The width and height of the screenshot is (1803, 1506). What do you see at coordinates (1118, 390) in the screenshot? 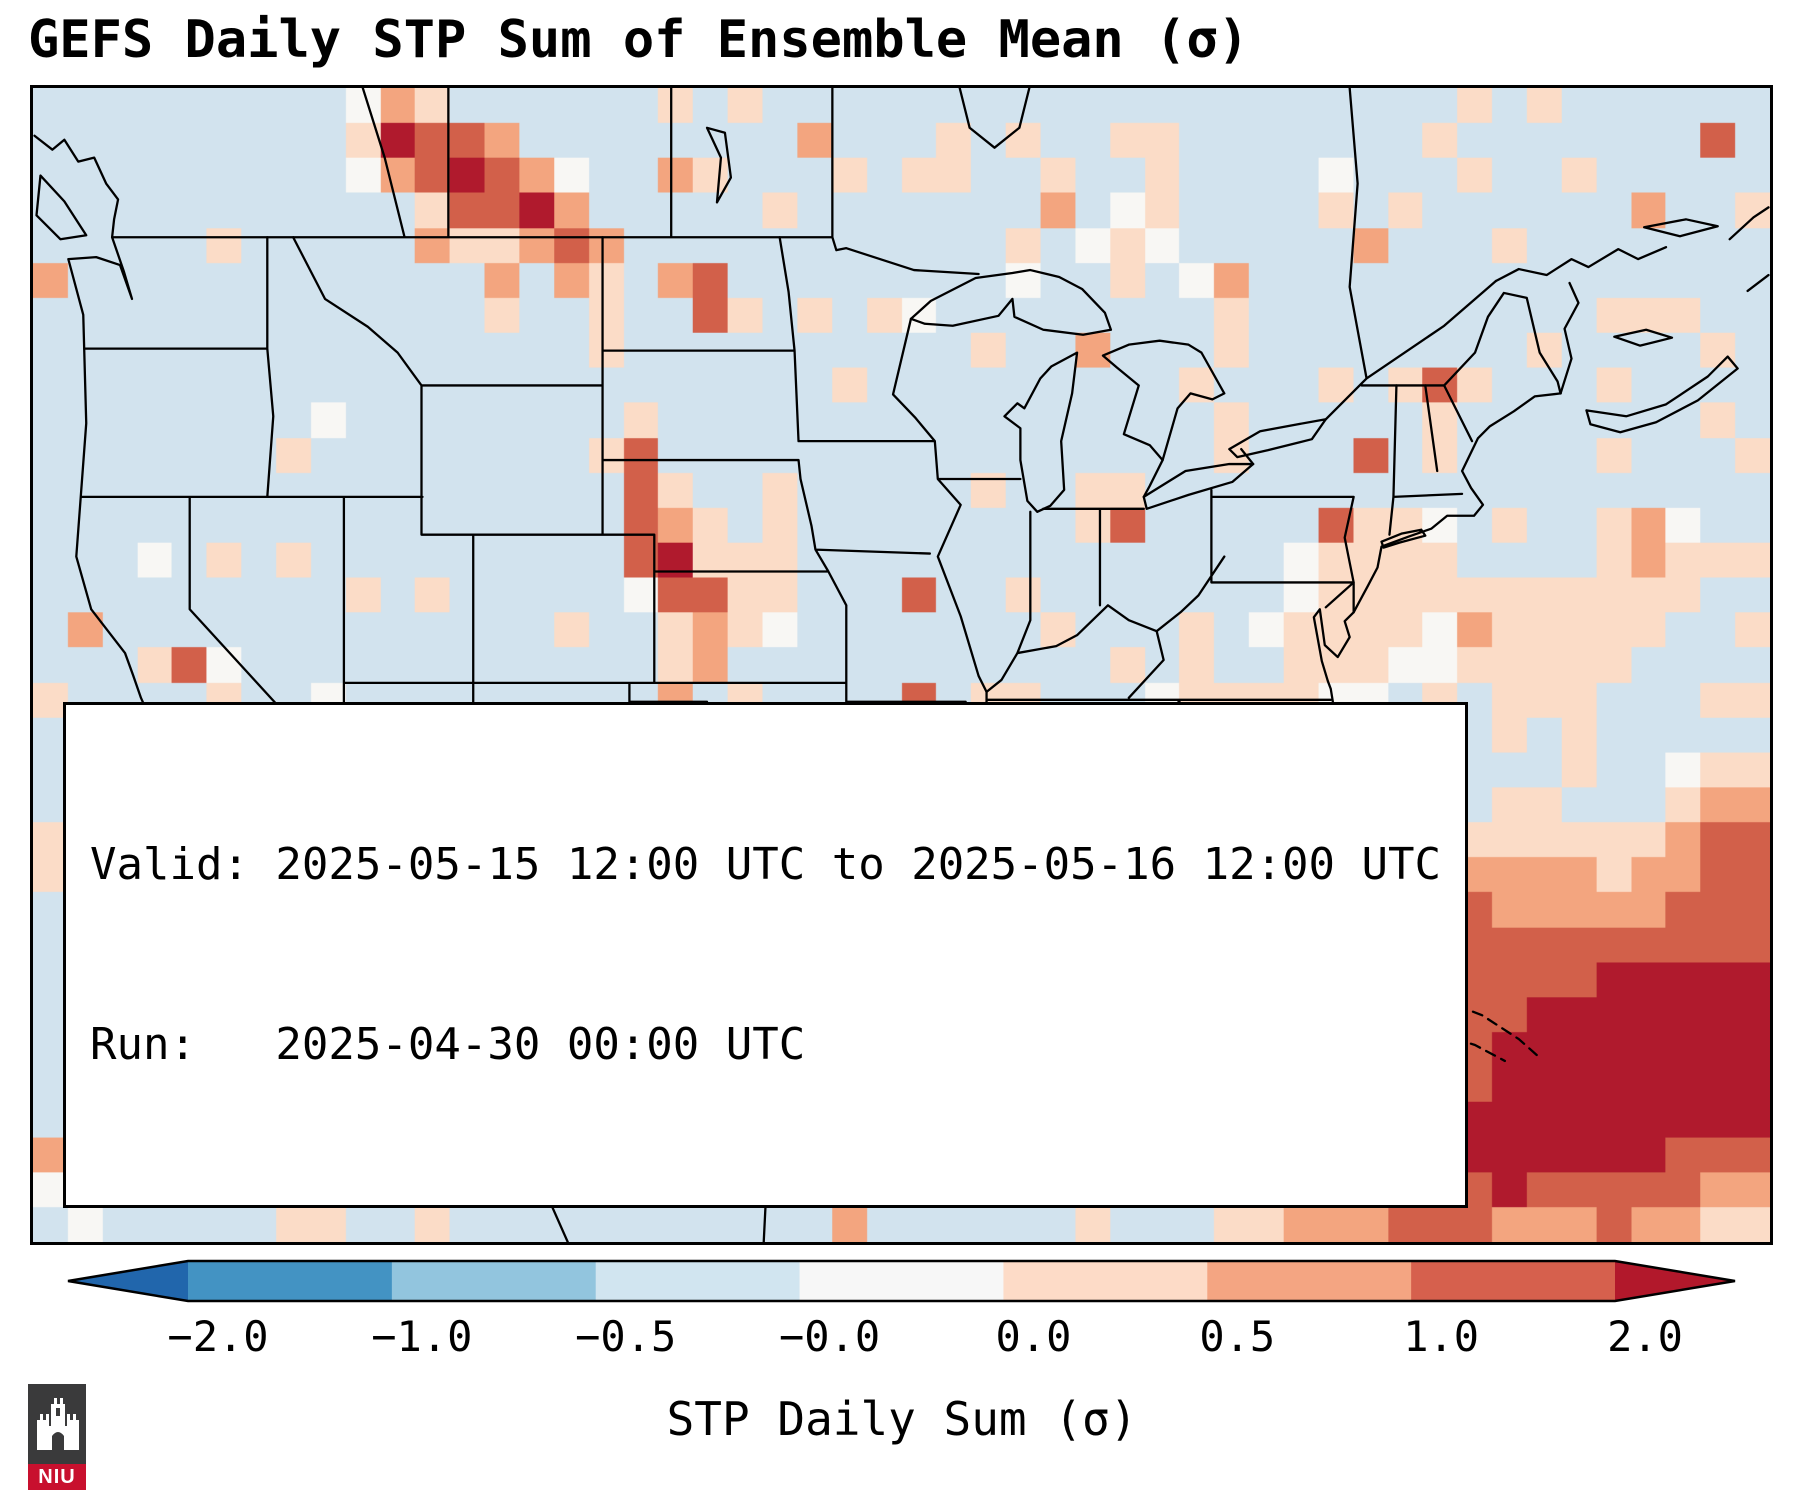
I see `great-lakes` at bounding box center [1118, 390].